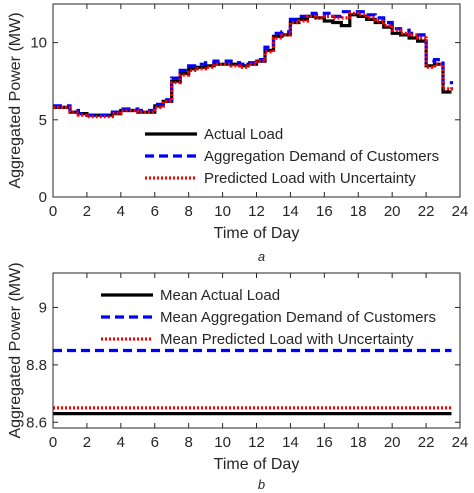  Describe the element at coordinates (298, 317) in the screenshot. I see `legend-label-2: Mean Aggregation Demand of Customers` at that location.